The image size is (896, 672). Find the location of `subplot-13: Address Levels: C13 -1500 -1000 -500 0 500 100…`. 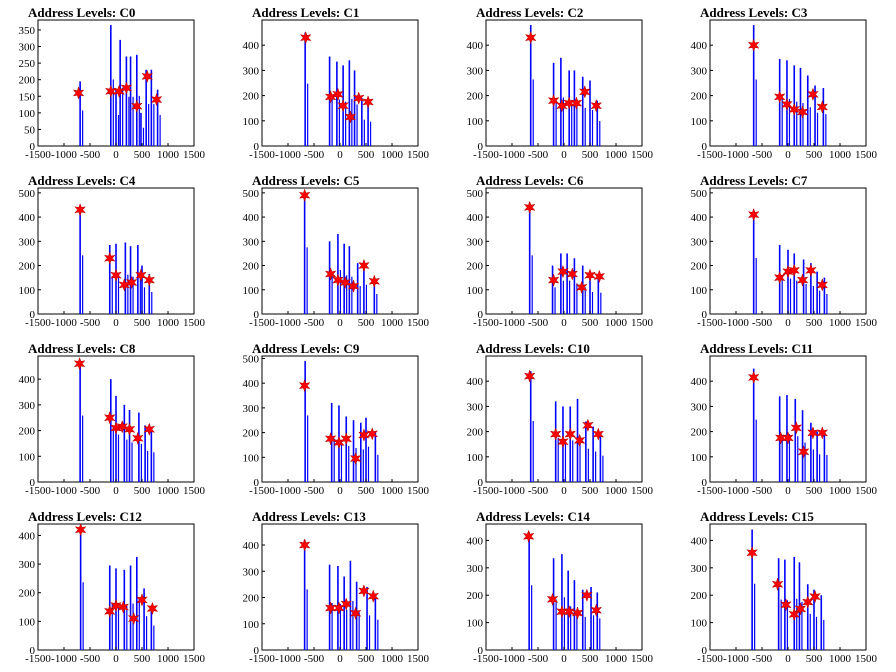

subplot-13: Address Levels: C13 -1500 -1000 -500 0 500 100… is located at coordinates (336, 587).